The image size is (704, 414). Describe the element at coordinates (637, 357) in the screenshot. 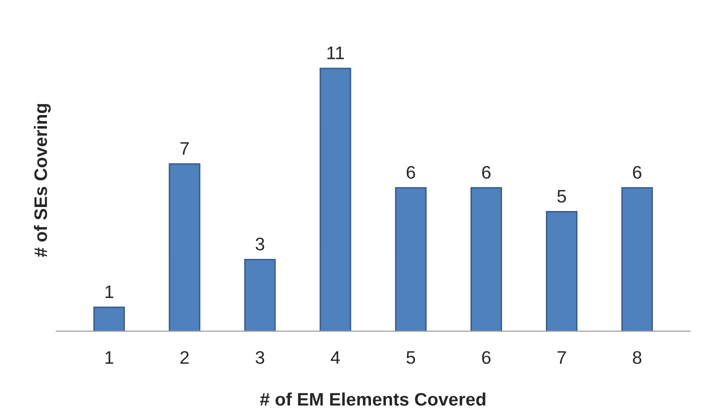

I see `x-tick-label: 8` at that location.